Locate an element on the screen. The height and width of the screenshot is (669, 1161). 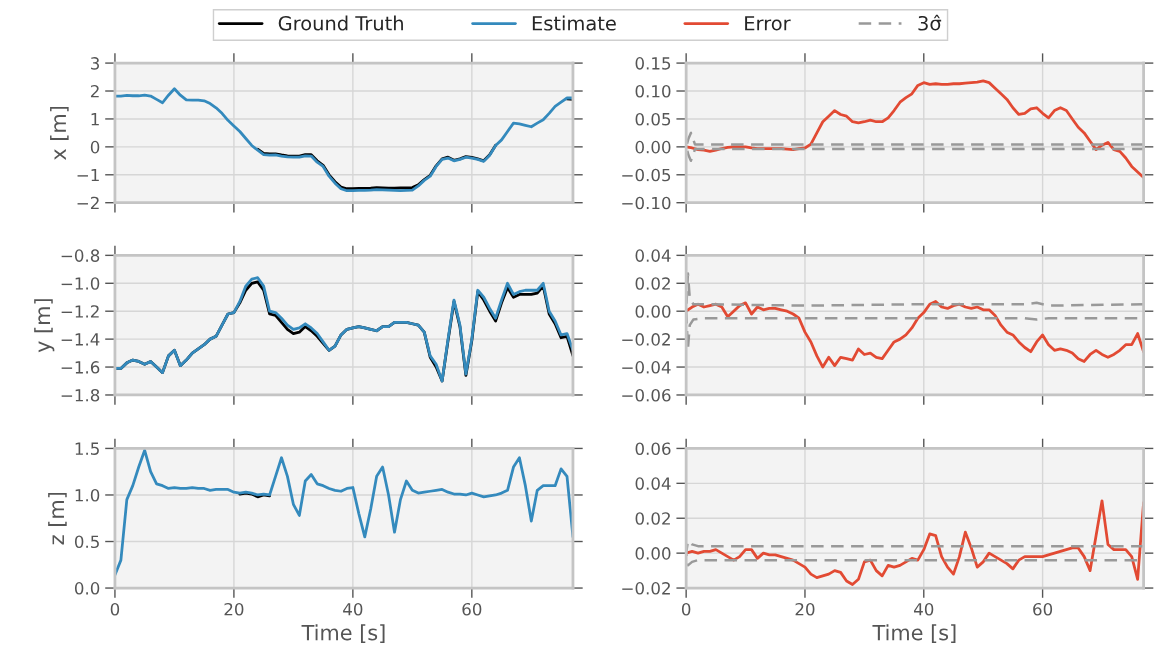
y-tick-label: 2 is located at coordinates (94, 91).